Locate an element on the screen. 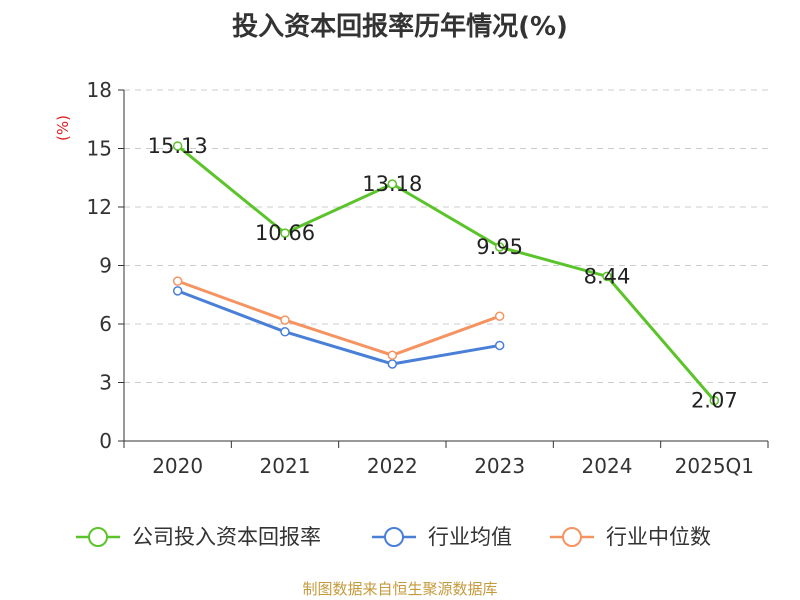 The image size is (800, 600). data-label: 9.95 is located at coordinates (499, 247).